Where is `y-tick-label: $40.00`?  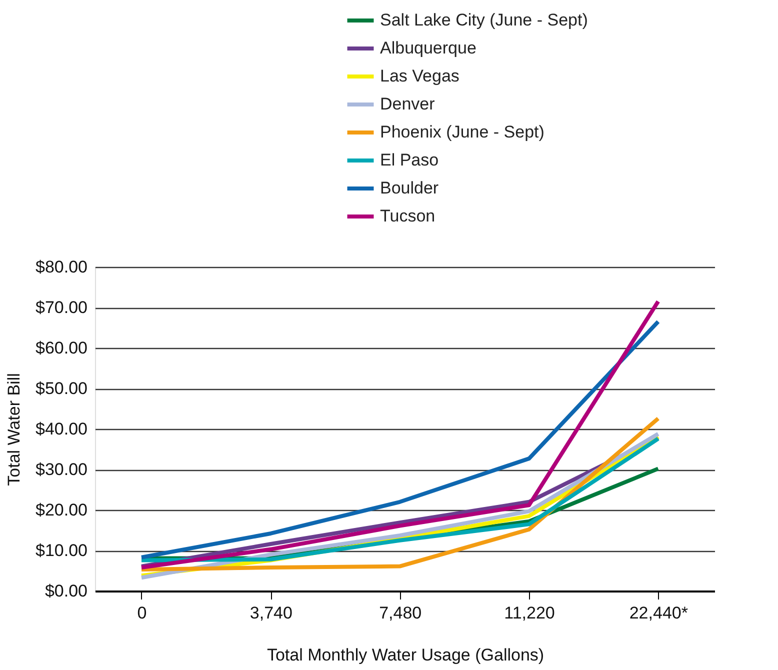 y-tick-label: $40.00 is located at coordinates (62, 429).